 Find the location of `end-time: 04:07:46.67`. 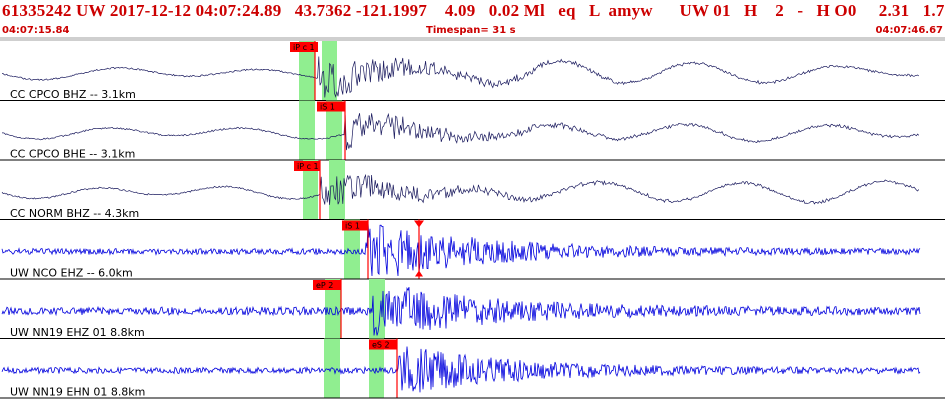

end-time: 04:07:46.67 is located at coordinates (909, 30).